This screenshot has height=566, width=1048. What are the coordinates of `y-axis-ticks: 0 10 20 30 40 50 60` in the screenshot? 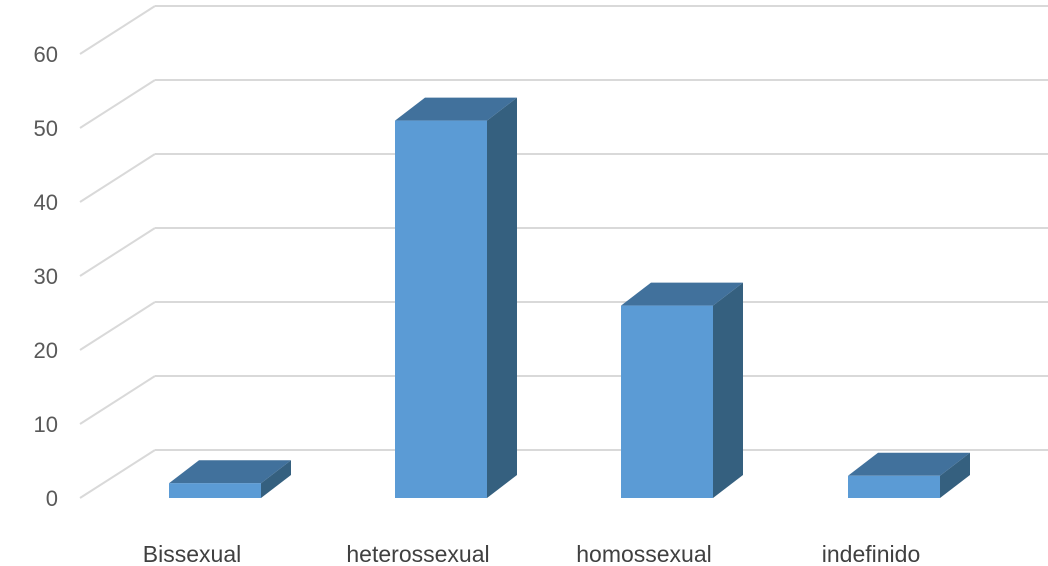 It's located at (46, 276).